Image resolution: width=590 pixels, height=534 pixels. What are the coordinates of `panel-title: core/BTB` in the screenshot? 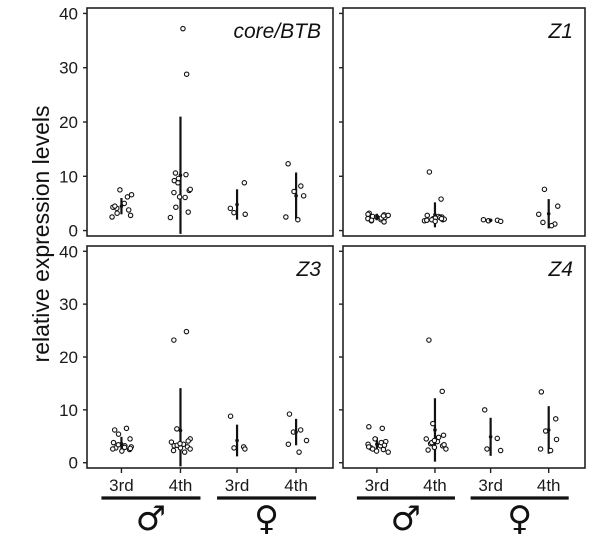 It's located at (277, 31).